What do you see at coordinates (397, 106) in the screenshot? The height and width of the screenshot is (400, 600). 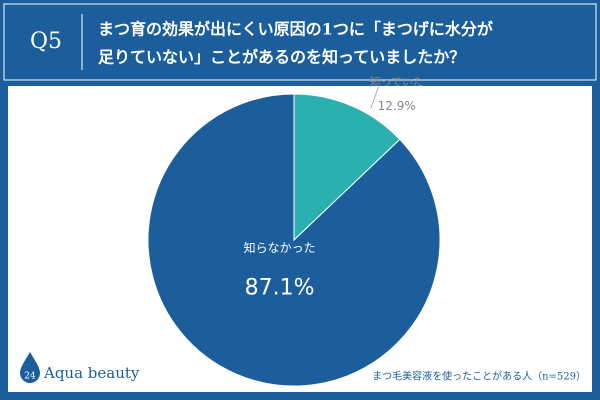 I see `slice-value-label: 12.9%` at bounding box center [397, 106].